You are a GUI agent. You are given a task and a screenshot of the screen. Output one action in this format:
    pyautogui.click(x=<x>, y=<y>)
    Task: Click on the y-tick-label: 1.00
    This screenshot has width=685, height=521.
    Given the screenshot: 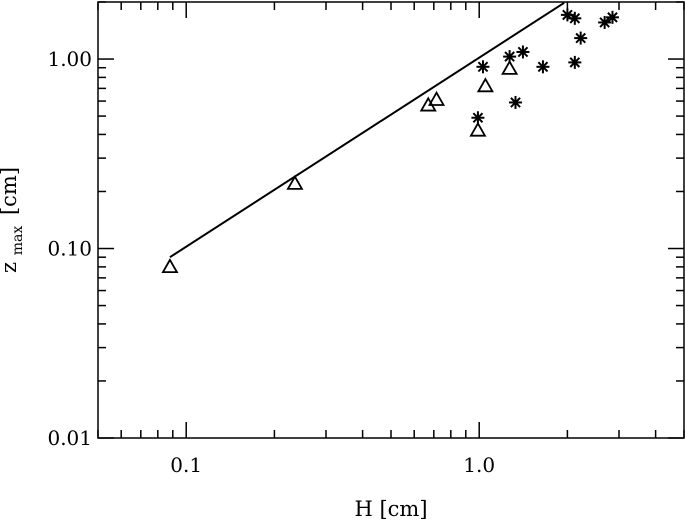 What is the action you would take?
    pyautogui.click(x=69, y=59)
    